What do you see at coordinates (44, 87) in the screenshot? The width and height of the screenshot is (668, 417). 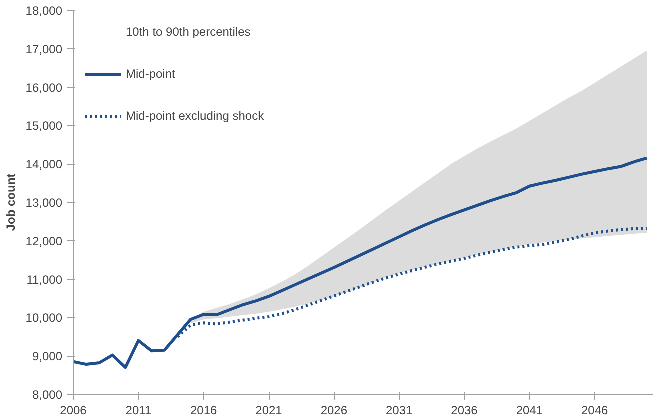 I see `y-tick-label: 16,000` at bounding box center [44, 87].